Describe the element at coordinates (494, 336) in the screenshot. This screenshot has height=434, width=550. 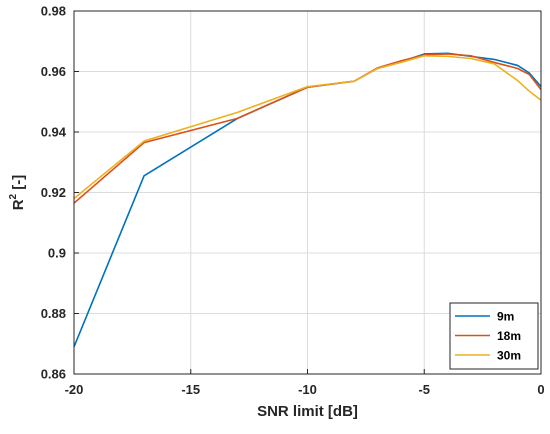
I see `legend: 9m 18m 30m` at that location.